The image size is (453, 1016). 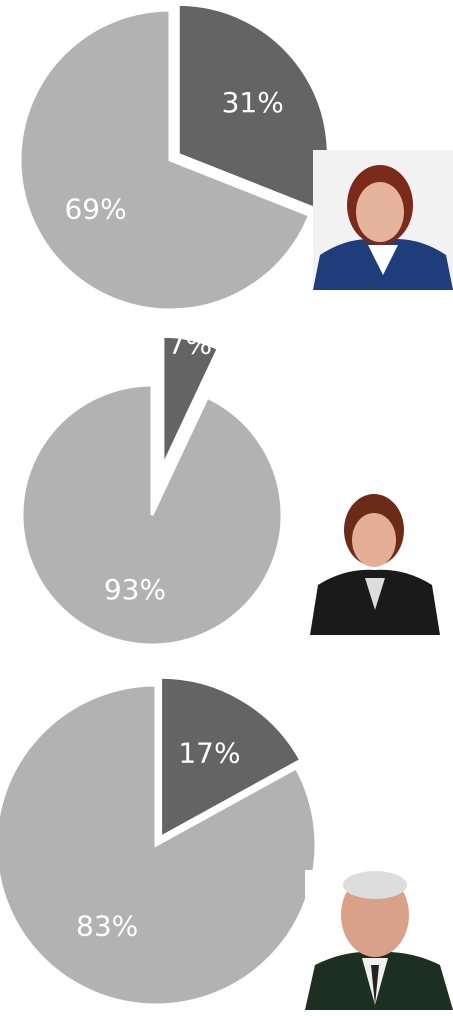 I want to click on data-label: 69%, so click(x=95, y=209).